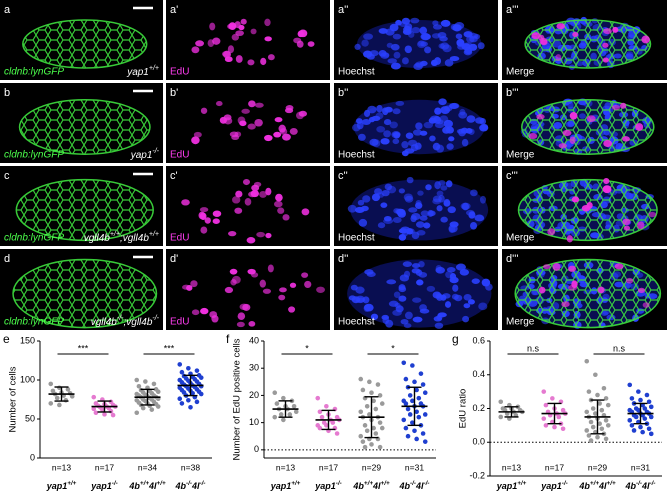 The height and width of the screenshot is (496, 667). I want to click on image-panel, so click(248, 289).